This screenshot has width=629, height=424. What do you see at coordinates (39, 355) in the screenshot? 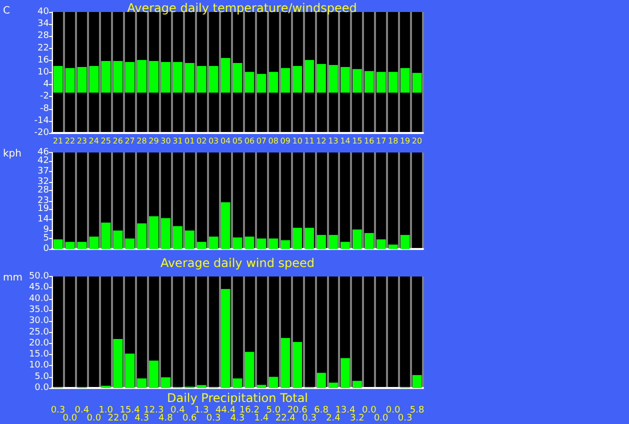
I see `y-tick-label: 15.0` at bounding box center [39, 355].